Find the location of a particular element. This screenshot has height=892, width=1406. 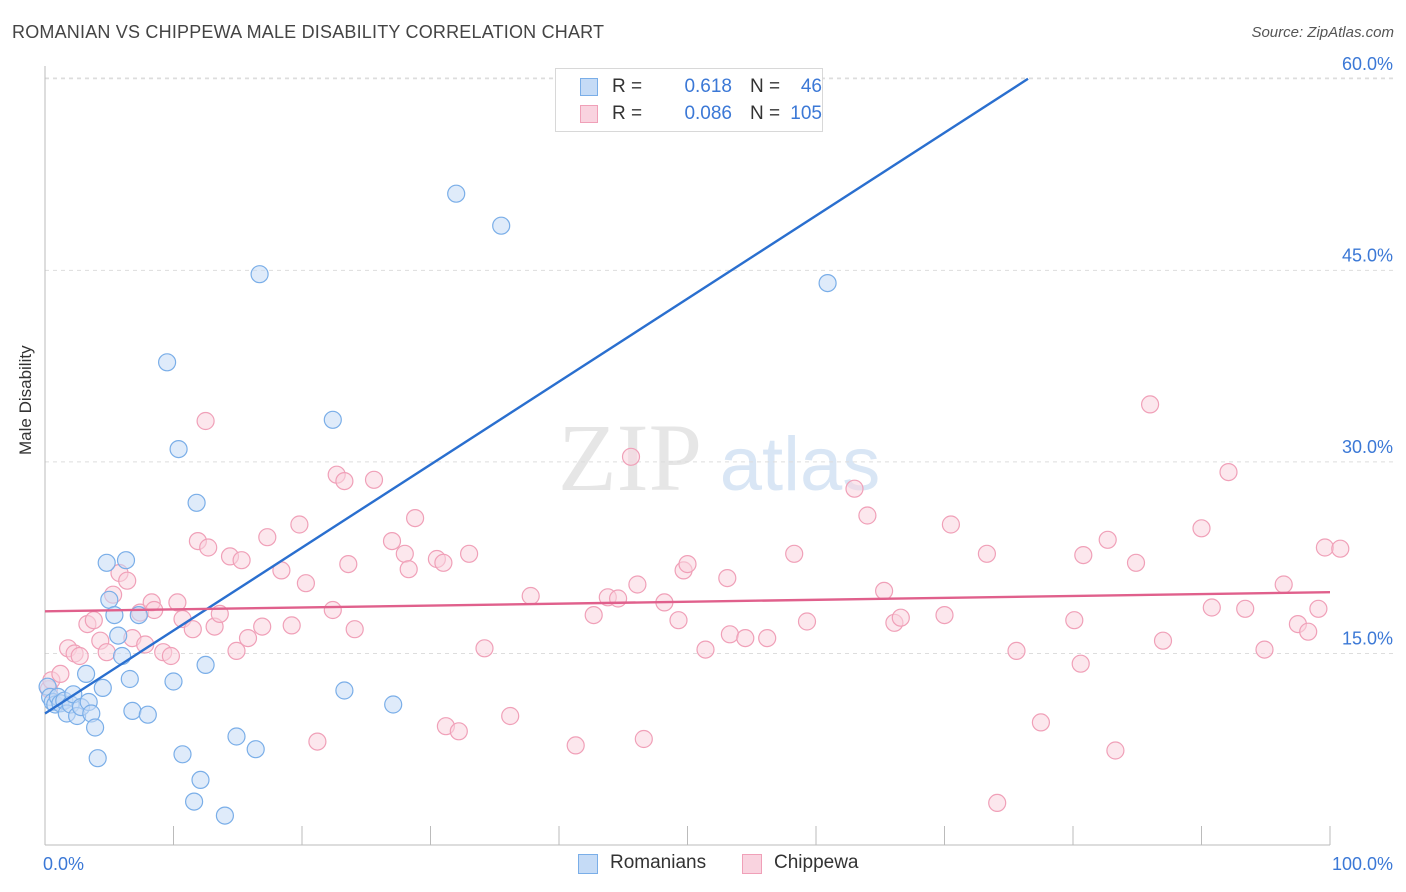

bottom-legend-label: Chippewa is located at coordinates (816, 862).